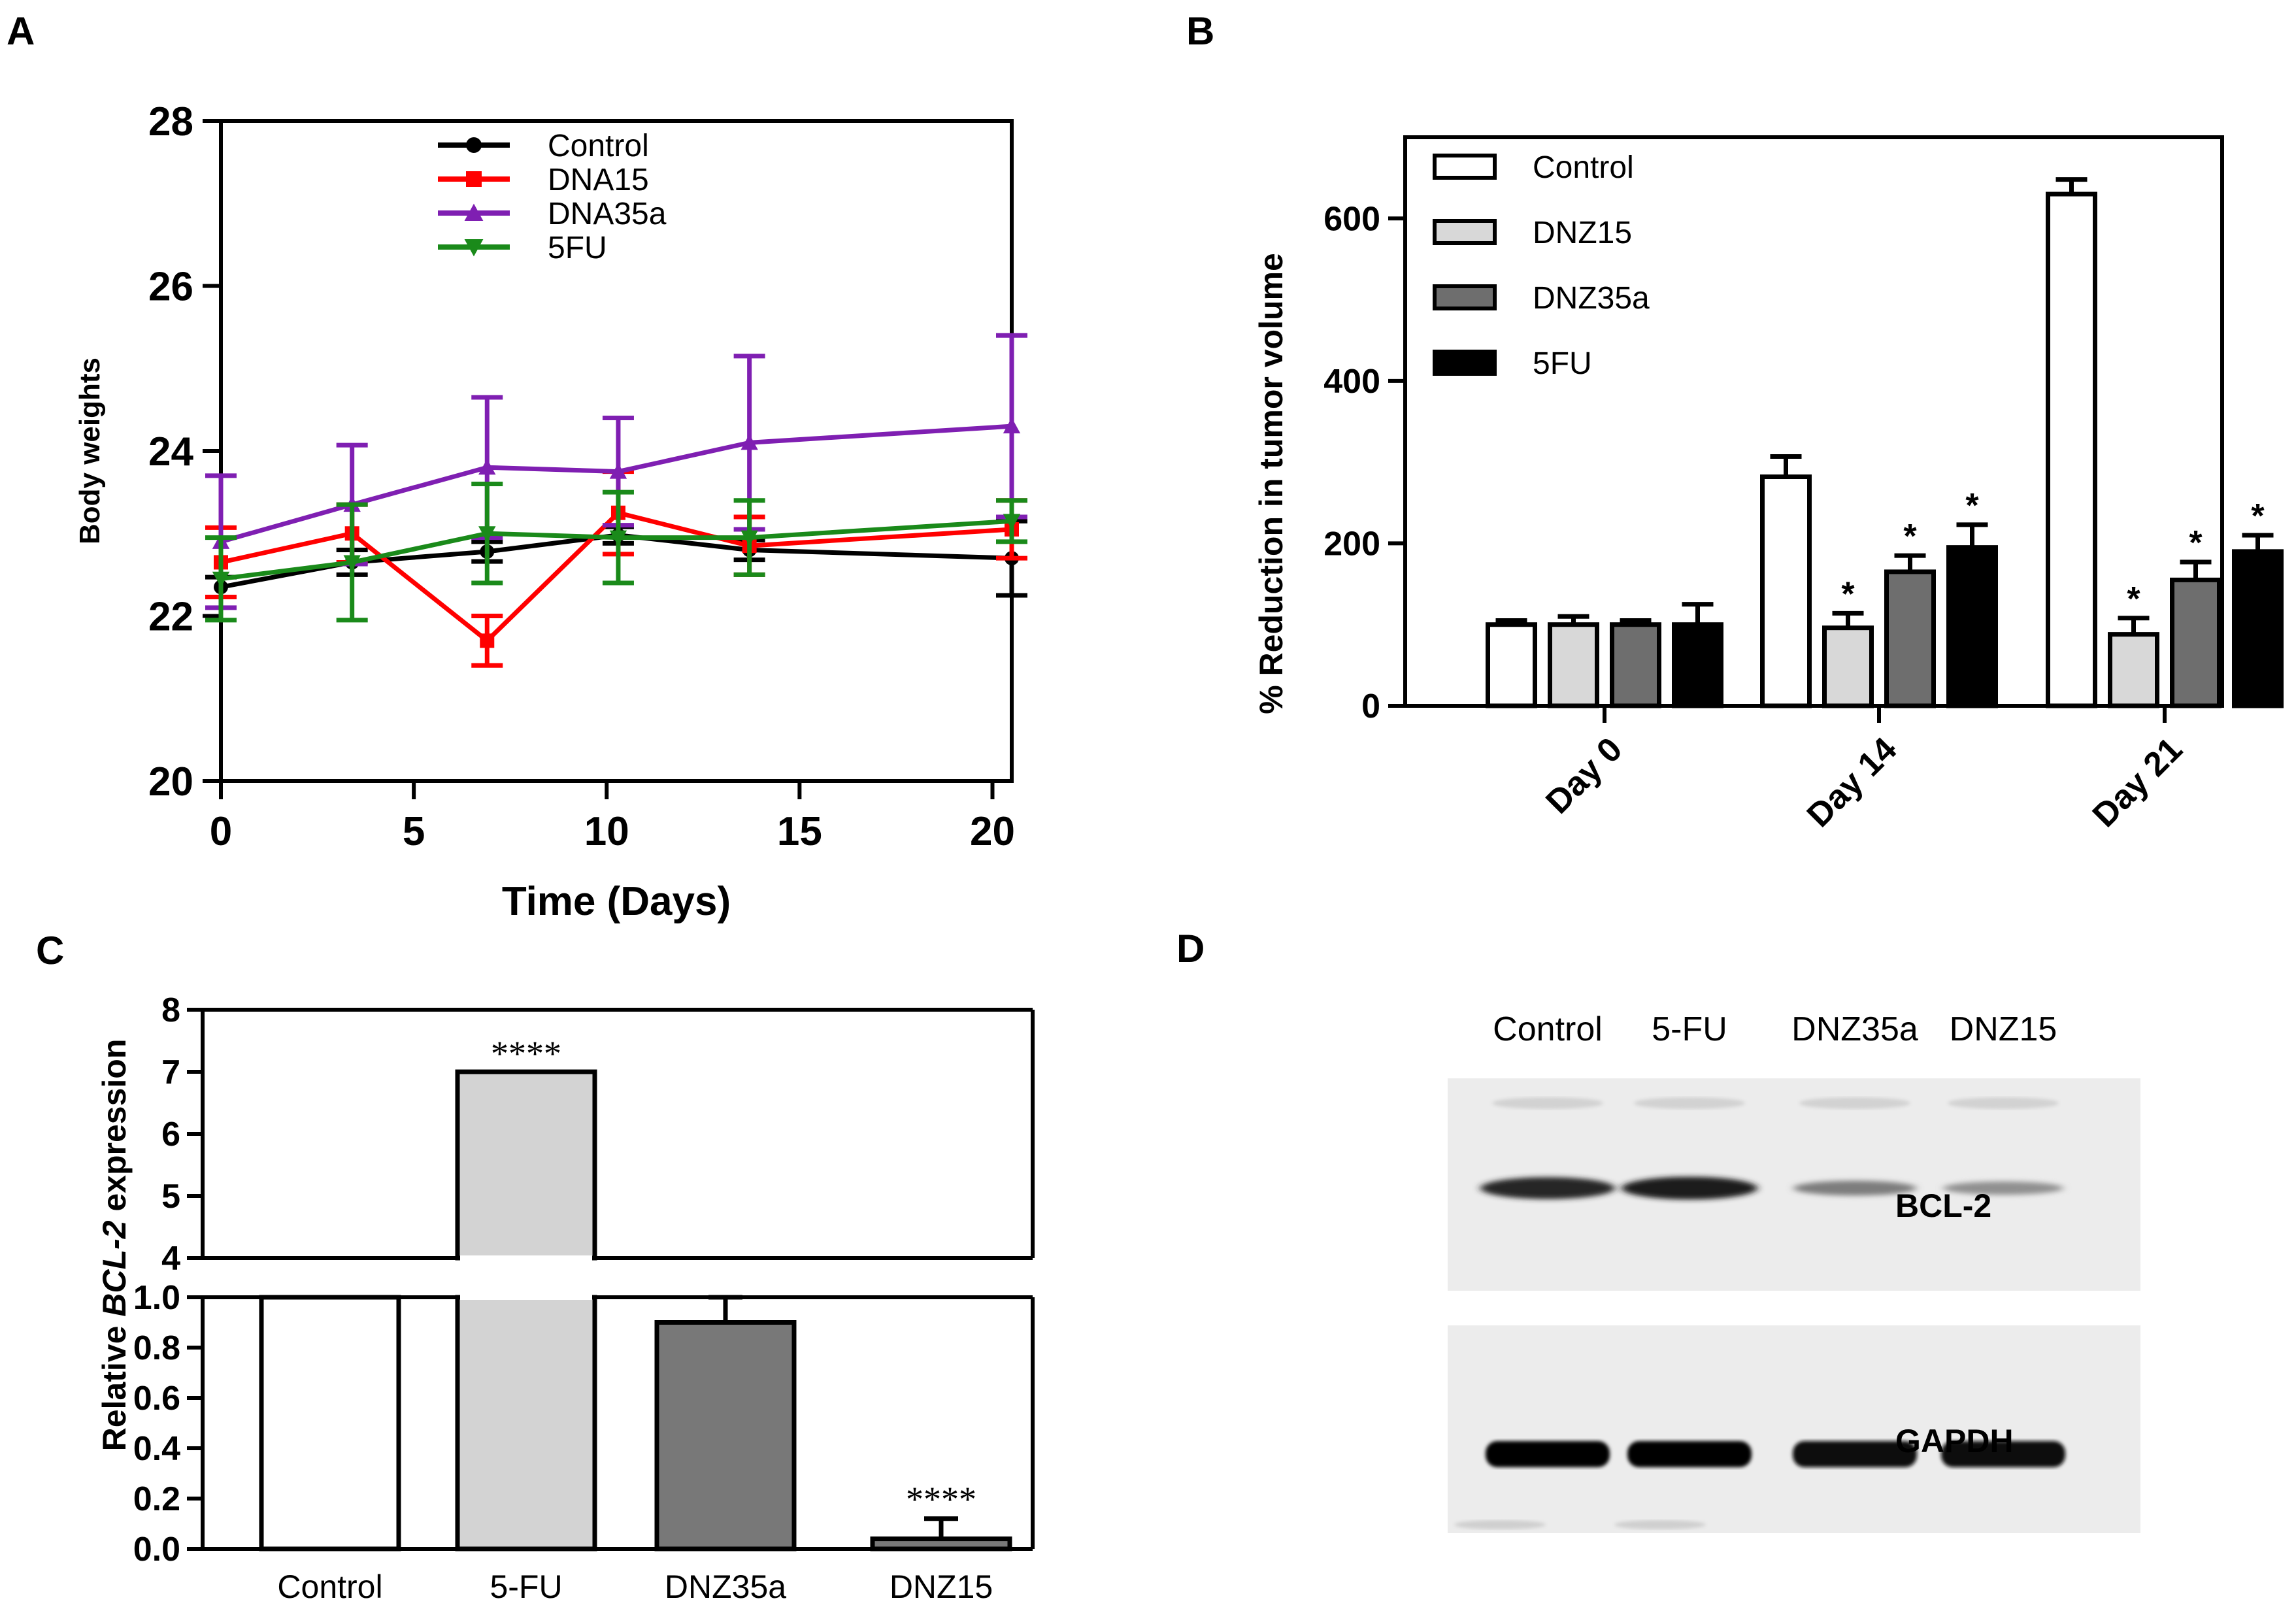 This screenshot has height=1609, width=2296. I want to click on chart-c-y-tick-label: 7, so click(170, 1072).